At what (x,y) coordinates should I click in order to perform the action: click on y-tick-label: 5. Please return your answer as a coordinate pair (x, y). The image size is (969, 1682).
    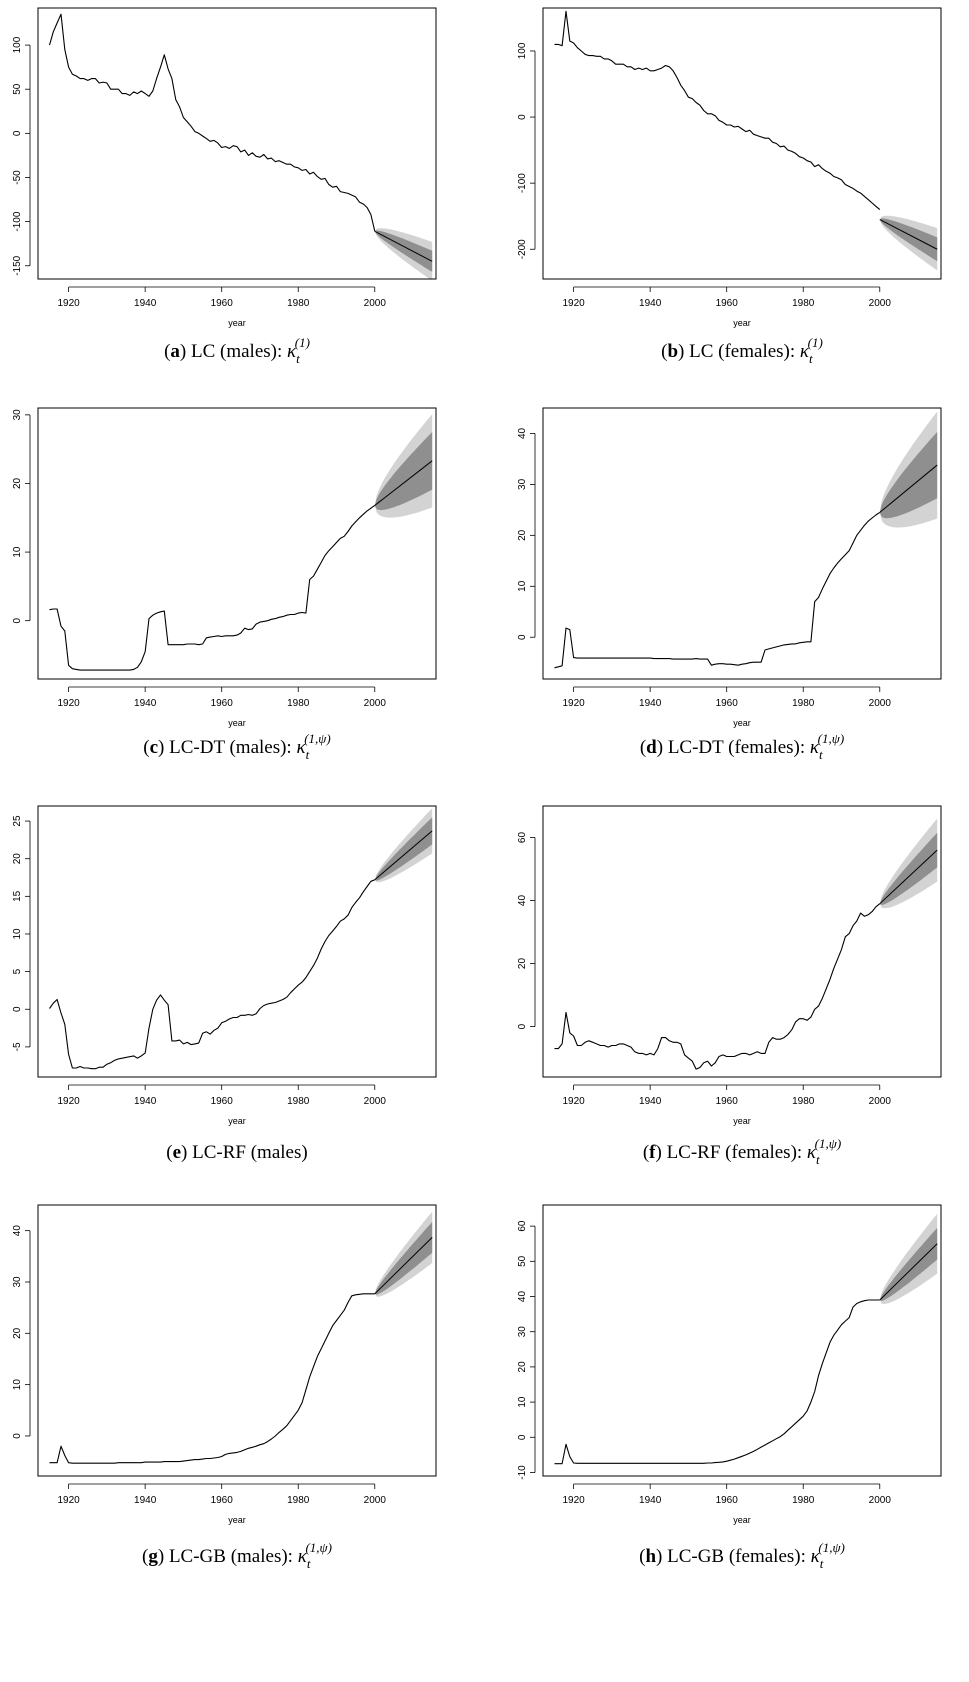
    Looking at the image, I should click on (17, 971).